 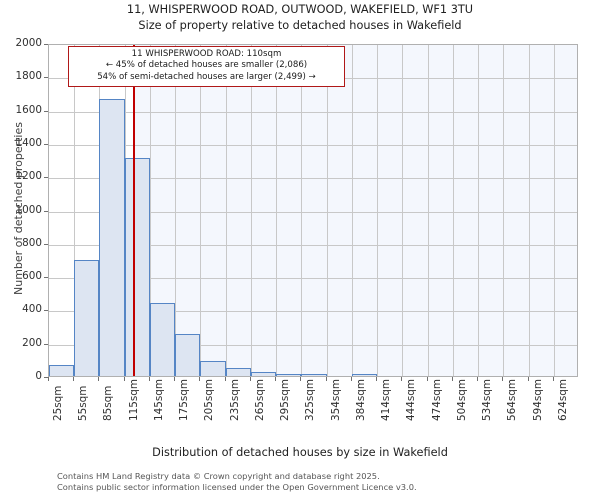 I want to click on y-axis-tick-label: 0, so click(x=38, y=376).